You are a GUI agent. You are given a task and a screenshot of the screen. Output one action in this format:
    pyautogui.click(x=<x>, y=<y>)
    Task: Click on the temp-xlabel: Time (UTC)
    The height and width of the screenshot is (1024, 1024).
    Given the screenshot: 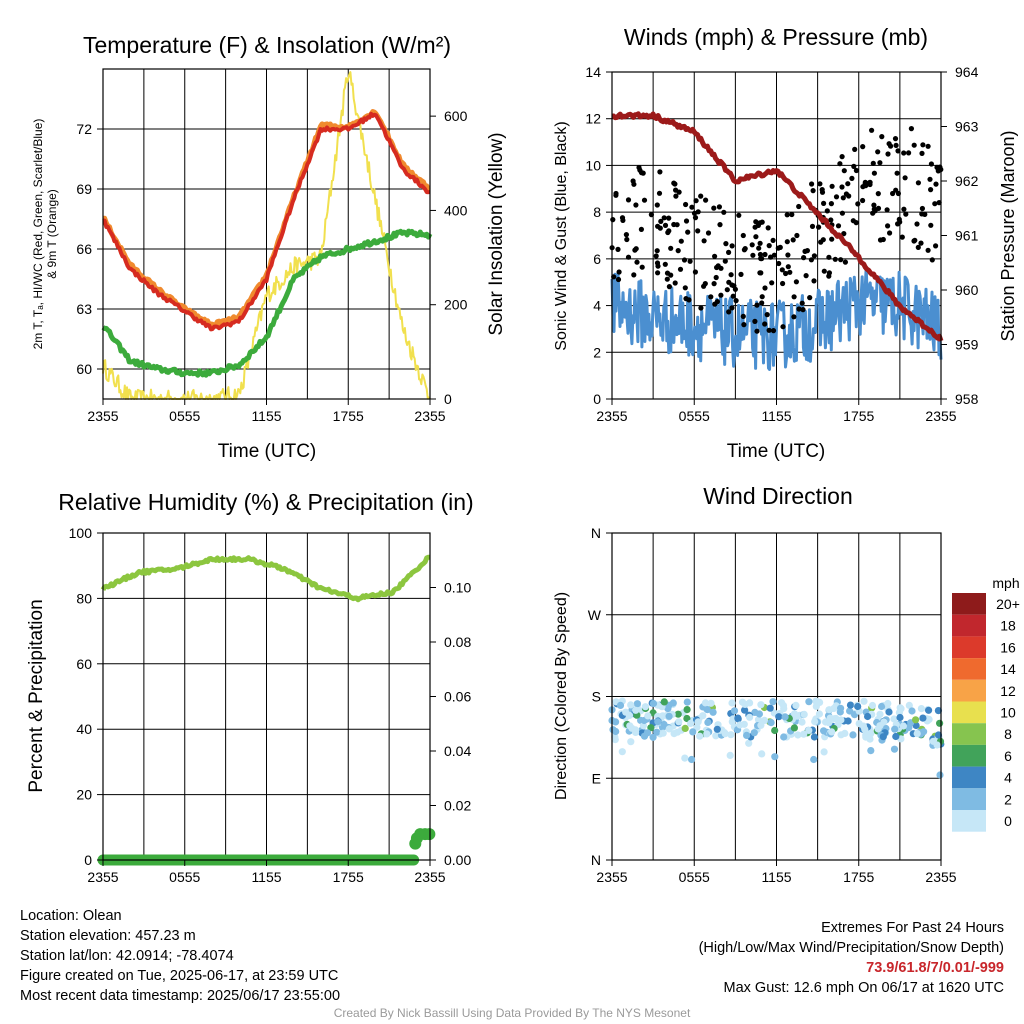 What is the action you would take?
    pyautogui.click(x=267, y=451)
    